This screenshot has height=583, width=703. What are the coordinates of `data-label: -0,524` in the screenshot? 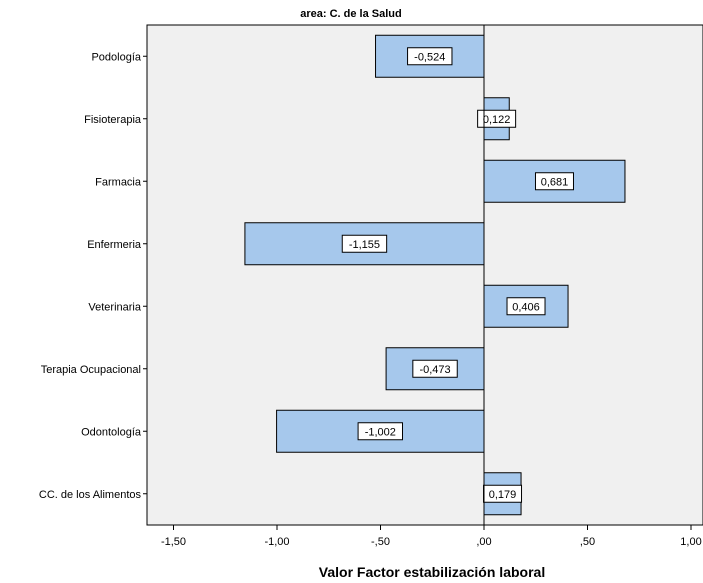 It's located at (429, 57).